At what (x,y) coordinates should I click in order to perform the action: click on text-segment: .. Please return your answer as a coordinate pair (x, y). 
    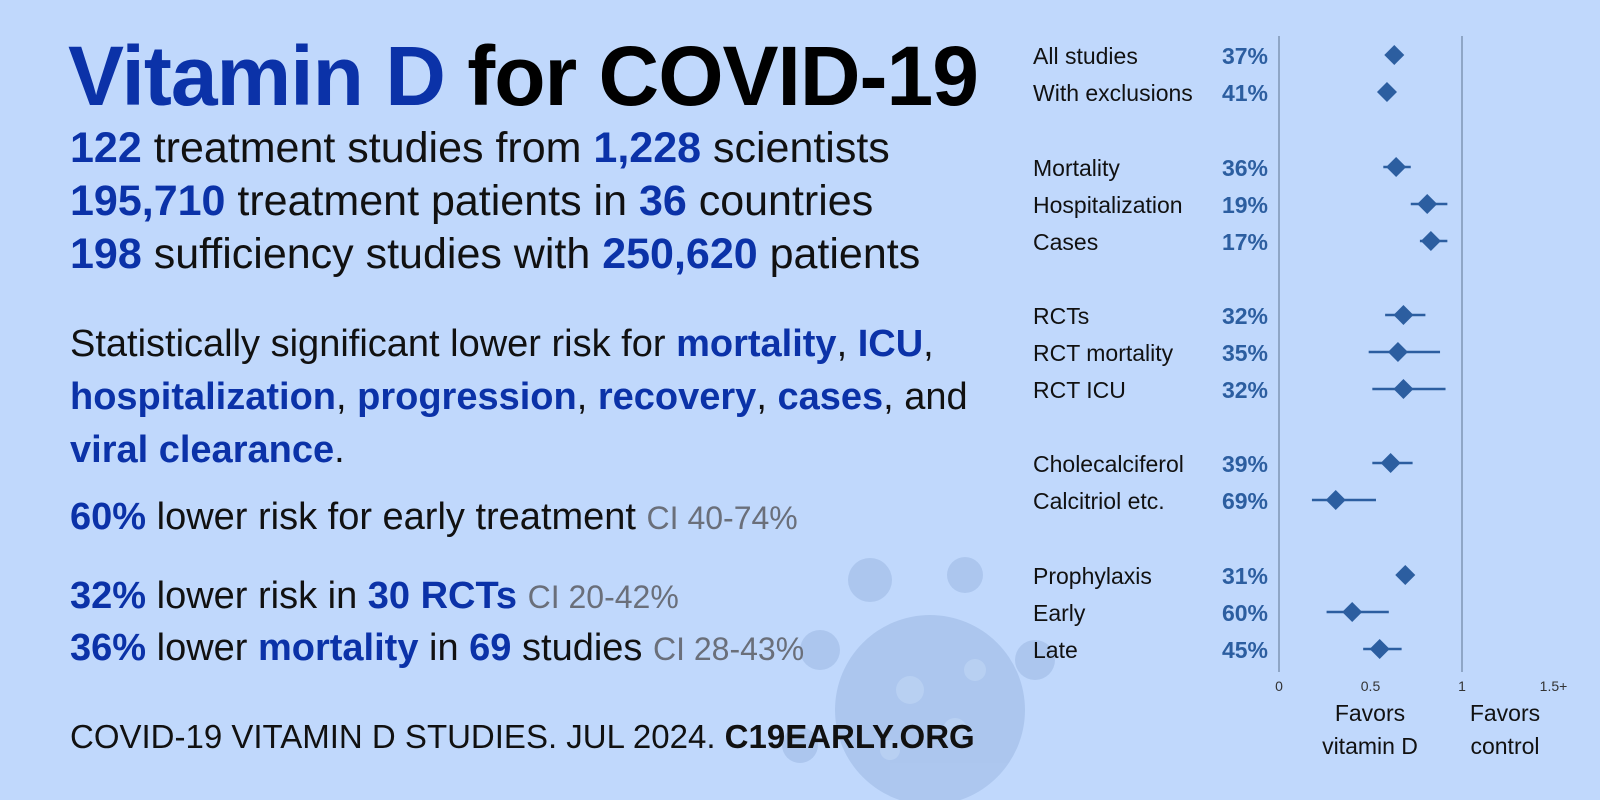
    Looking at the image, I should click on (339, 450).